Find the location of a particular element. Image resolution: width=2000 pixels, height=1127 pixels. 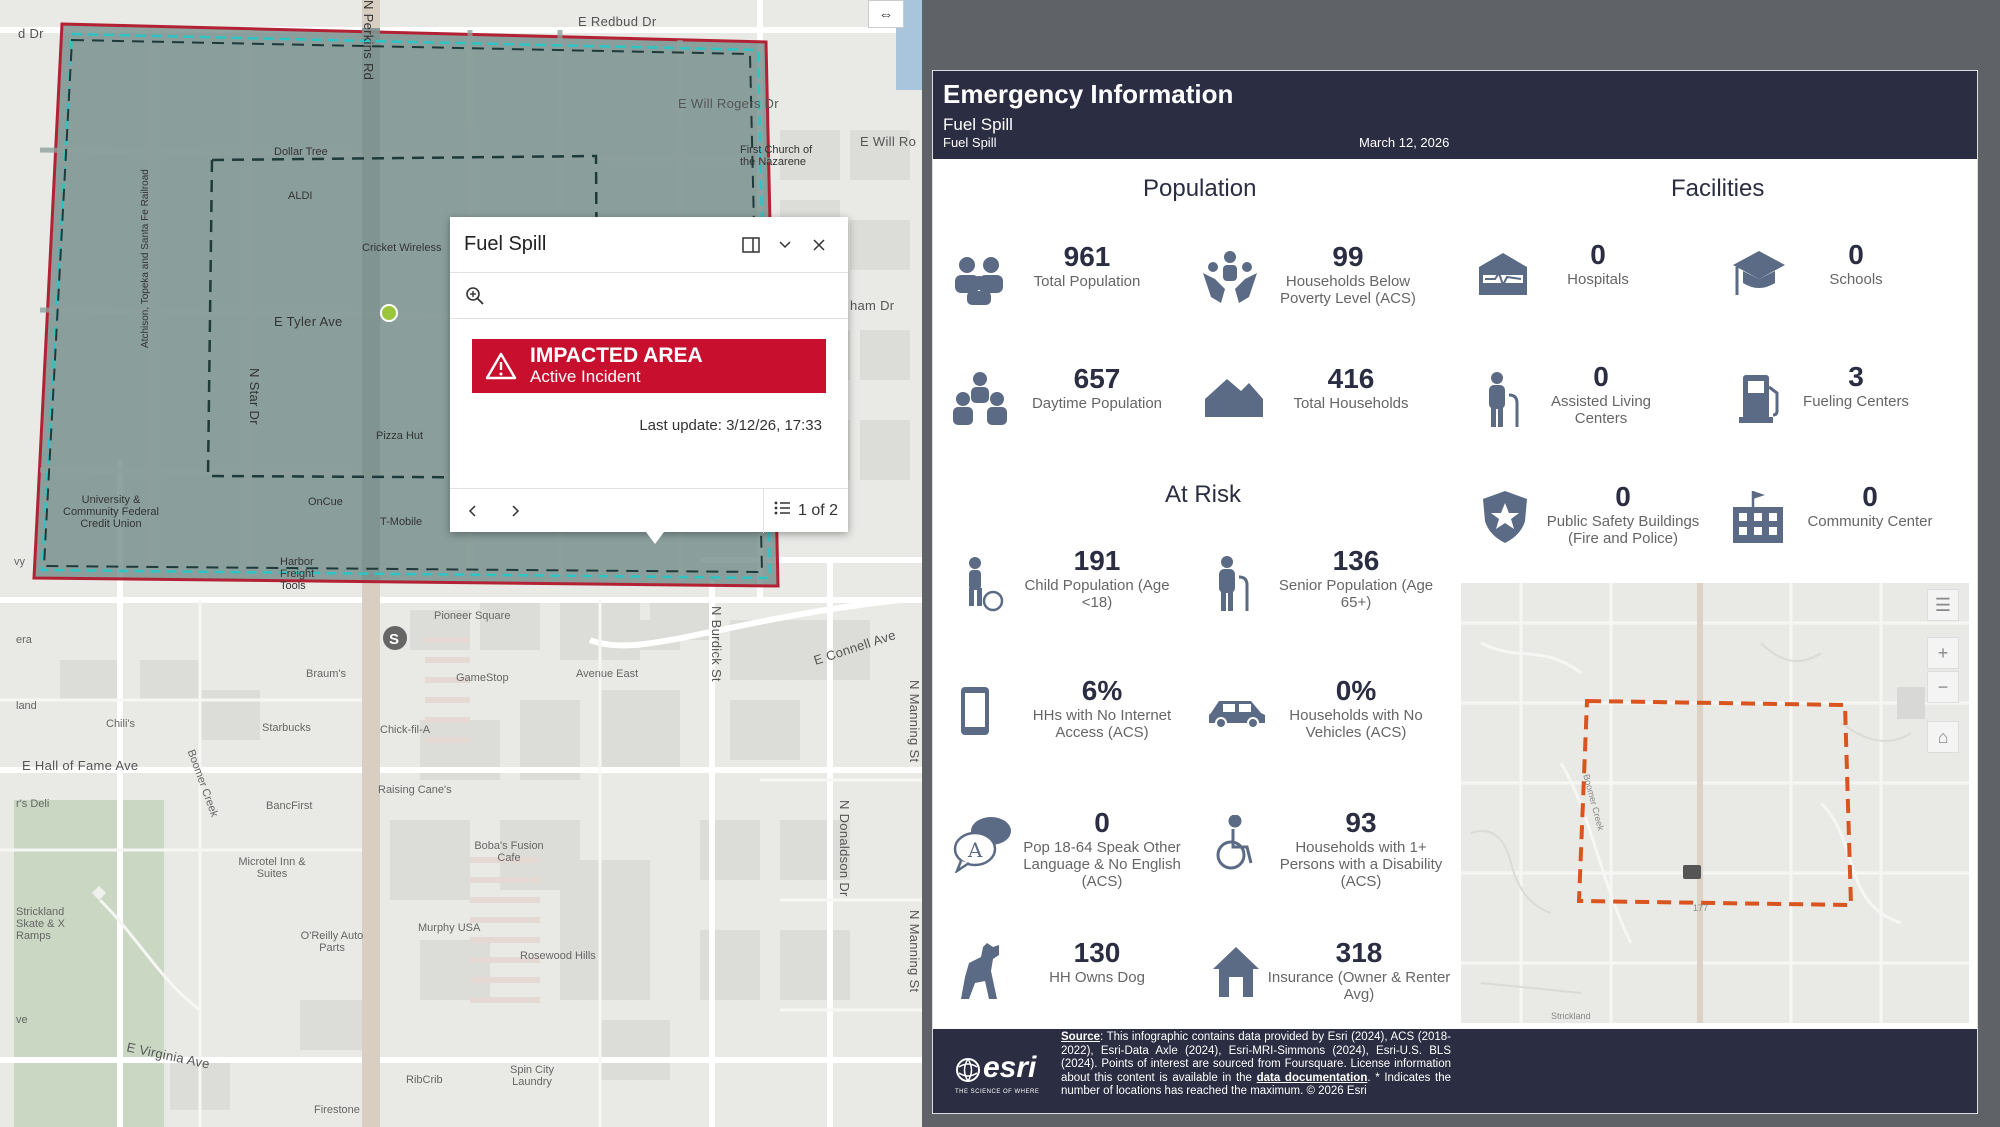

hands-people-icon is located at coordinates (1230, 280).